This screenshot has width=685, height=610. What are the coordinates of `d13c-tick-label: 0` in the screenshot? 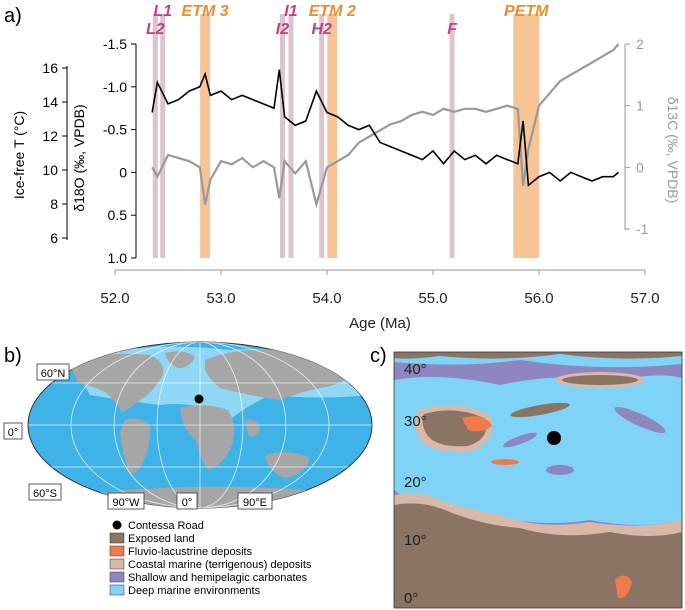 It's located at (640, 167).